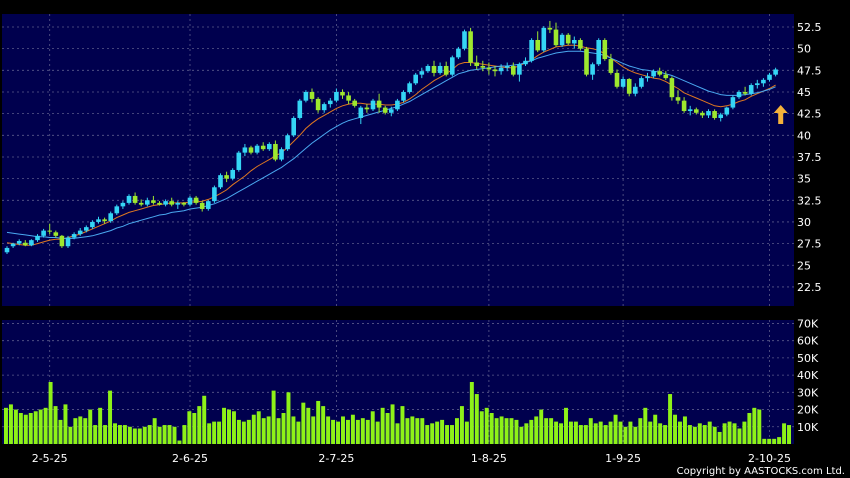 The width and height of the screenshot is (850, 478). What do you see at coordinates (336, 458) in the screenshot?
I see `date-tick-label: 2-7-25` at bounding box center [336, 458].